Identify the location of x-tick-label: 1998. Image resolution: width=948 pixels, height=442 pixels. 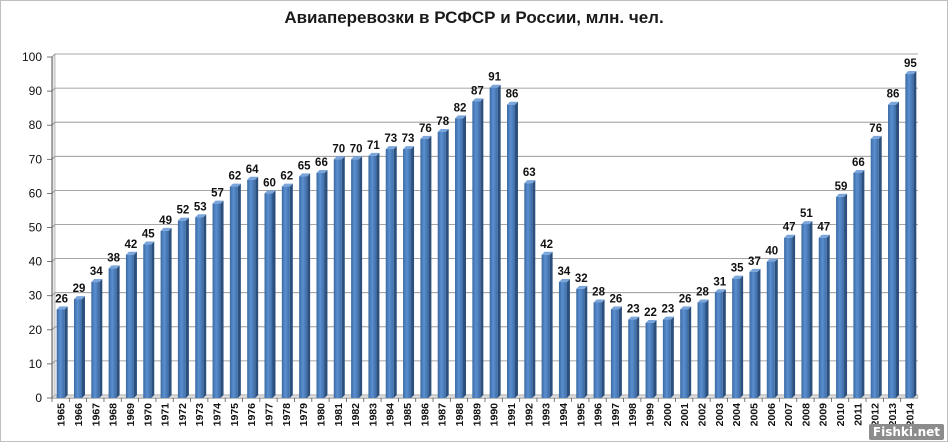
(633, 415).